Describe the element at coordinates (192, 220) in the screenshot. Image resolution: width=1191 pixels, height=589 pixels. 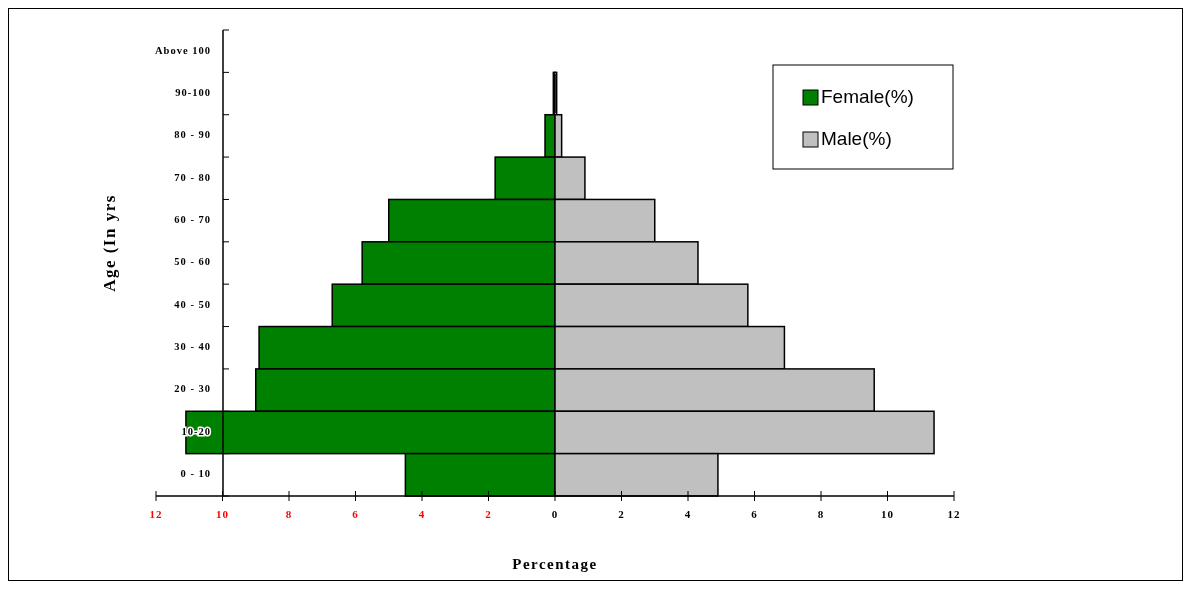
I see `y-tick-label: 60 - 70` at that location.